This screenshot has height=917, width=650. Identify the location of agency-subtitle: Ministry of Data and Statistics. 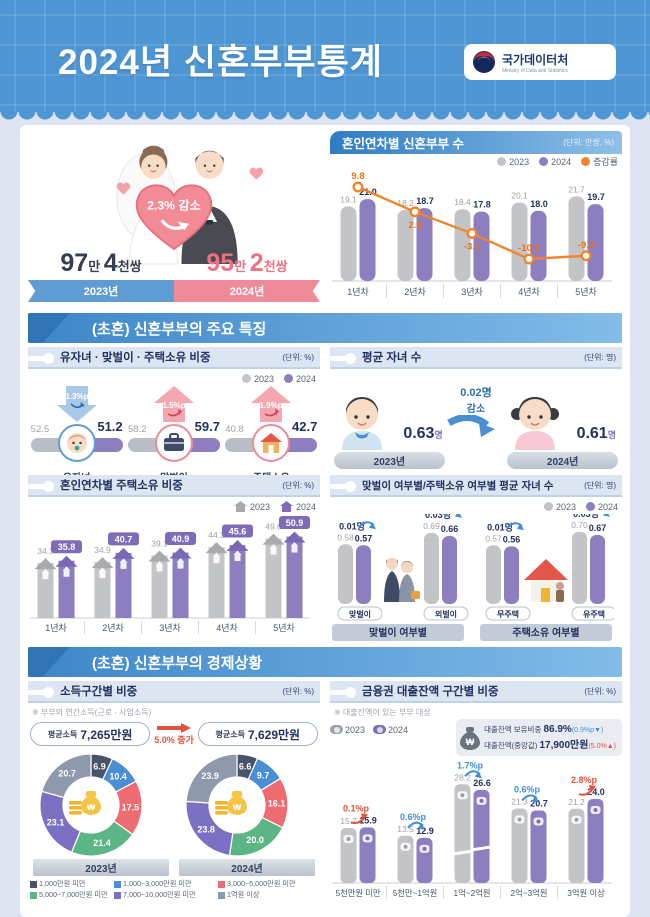
(535, 70).